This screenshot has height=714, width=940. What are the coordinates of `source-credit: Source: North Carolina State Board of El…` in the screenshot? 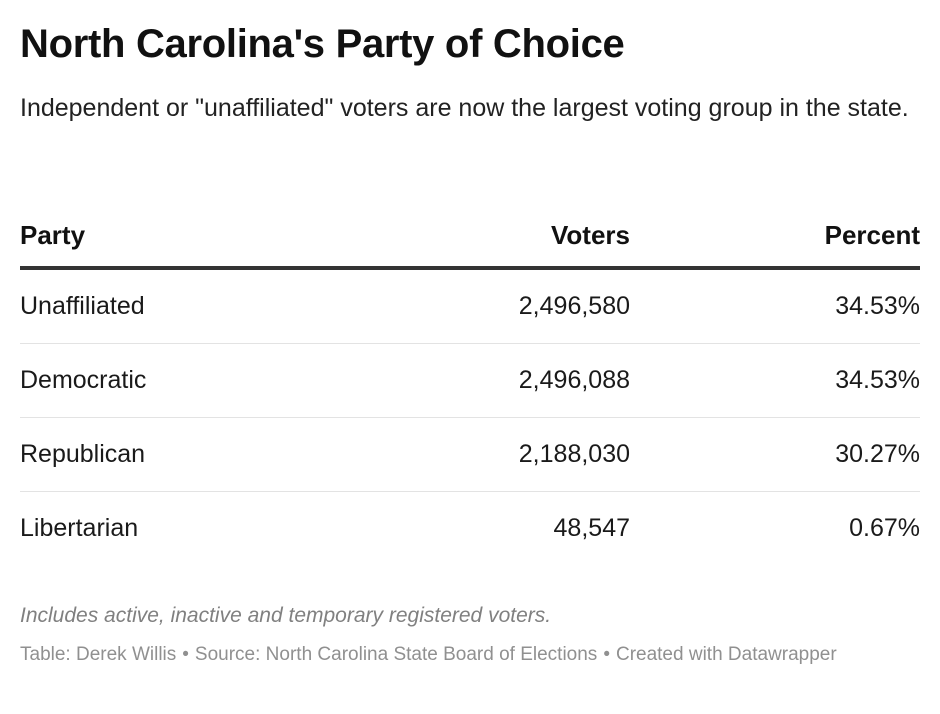 It's located at (396, 654).